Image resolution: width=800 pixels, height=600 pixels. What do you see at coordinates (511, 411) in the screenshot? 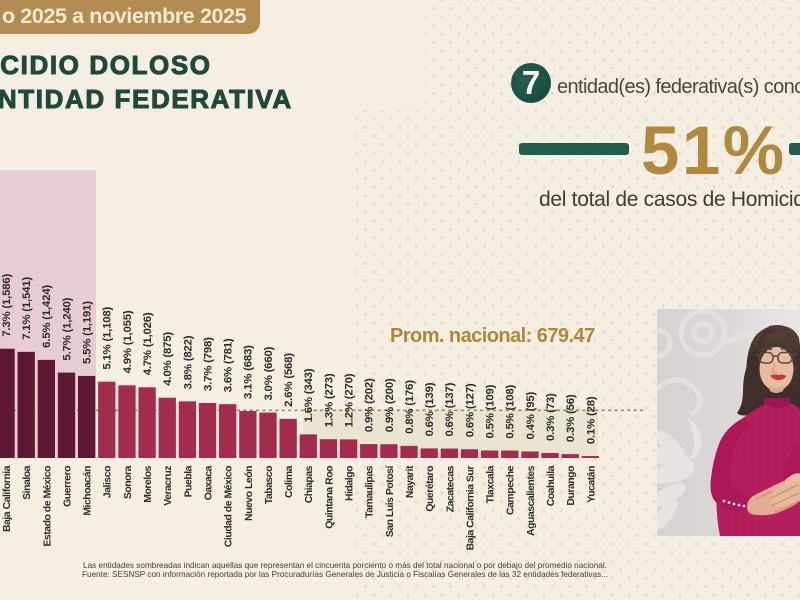
I see `svg-text: 0.5% (108)` at bounding box center [511, 411].